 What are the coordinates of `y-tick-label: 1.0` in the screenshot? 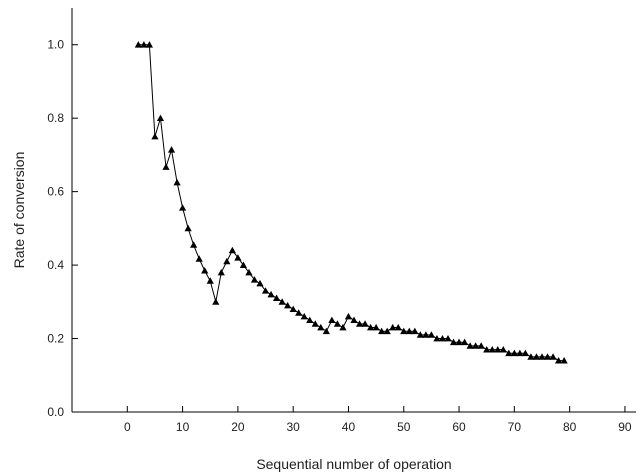 It's located at (55, 45).